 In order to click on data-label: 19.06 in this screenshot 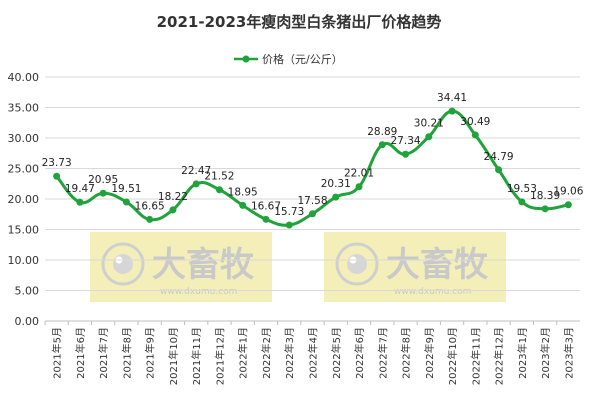, I will do `click(568, 192)`.